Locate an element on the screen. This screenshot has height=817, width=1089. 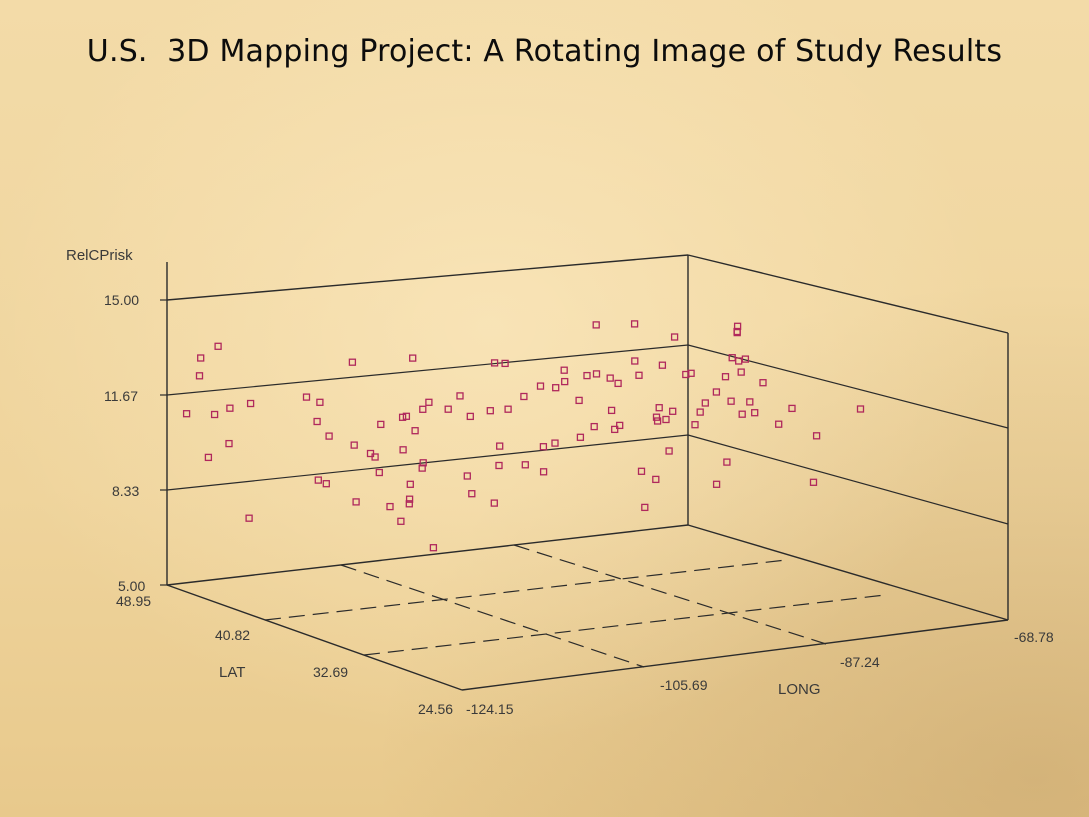
lat-axis: 48.95 40.82 32.69 24.56 LAT is located at coordinates (284, 655).